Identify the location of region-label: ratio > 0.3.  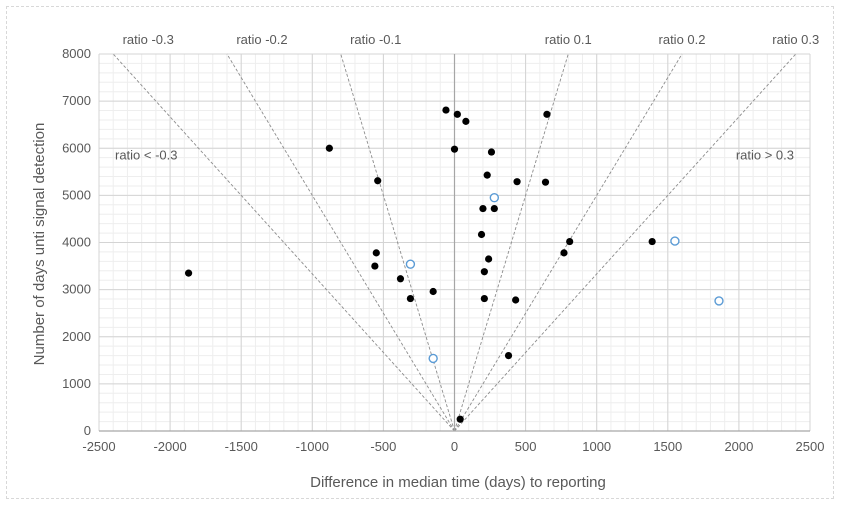
(765, 154).